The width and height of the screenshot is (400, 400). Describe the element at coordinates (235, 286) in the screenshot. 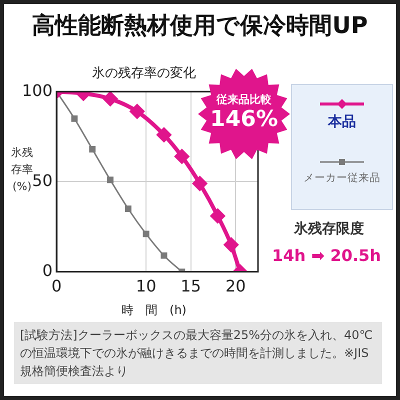

I see `x-tick-label: 20` at that location.